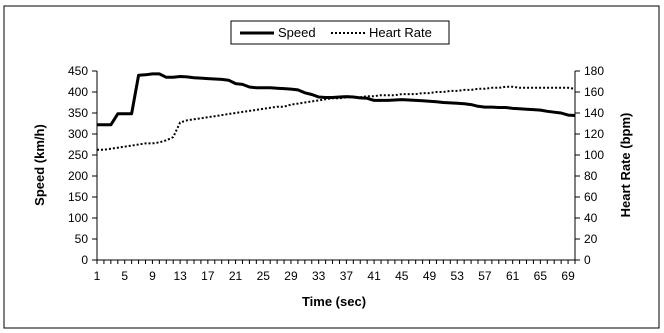  I want to click on x-tick-label: 9, so click(152, 276).